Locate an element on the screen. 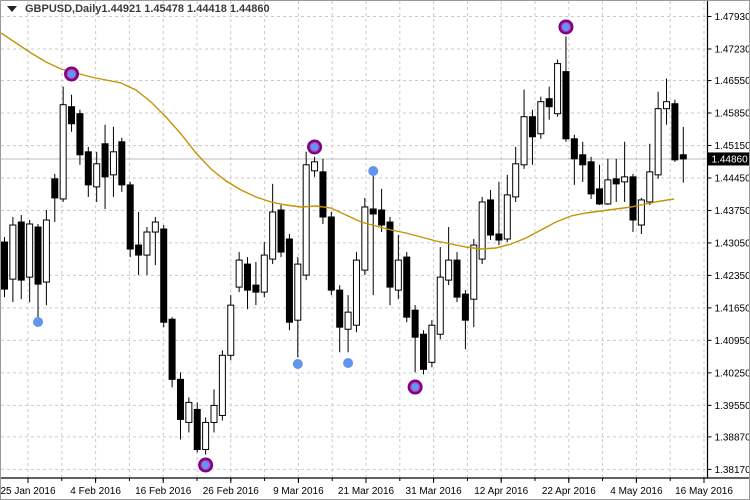 The height and width of the screenshot is (500, 750). svg-text: 1.39550 is located at coordinates (732, 406).